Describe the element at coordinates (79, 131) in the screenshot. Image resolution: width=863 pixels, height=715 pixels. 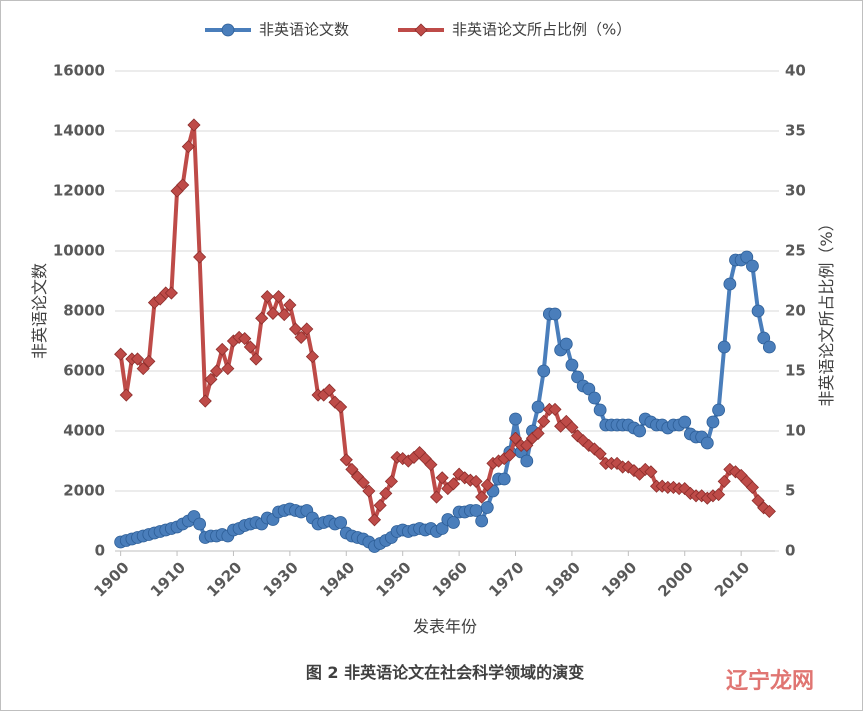
I see `y-tick-label: 14000` at that location.